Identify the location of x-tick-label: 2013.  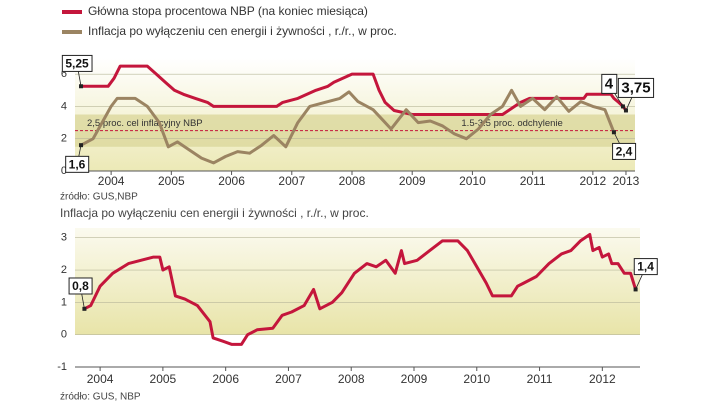
(626, 181).